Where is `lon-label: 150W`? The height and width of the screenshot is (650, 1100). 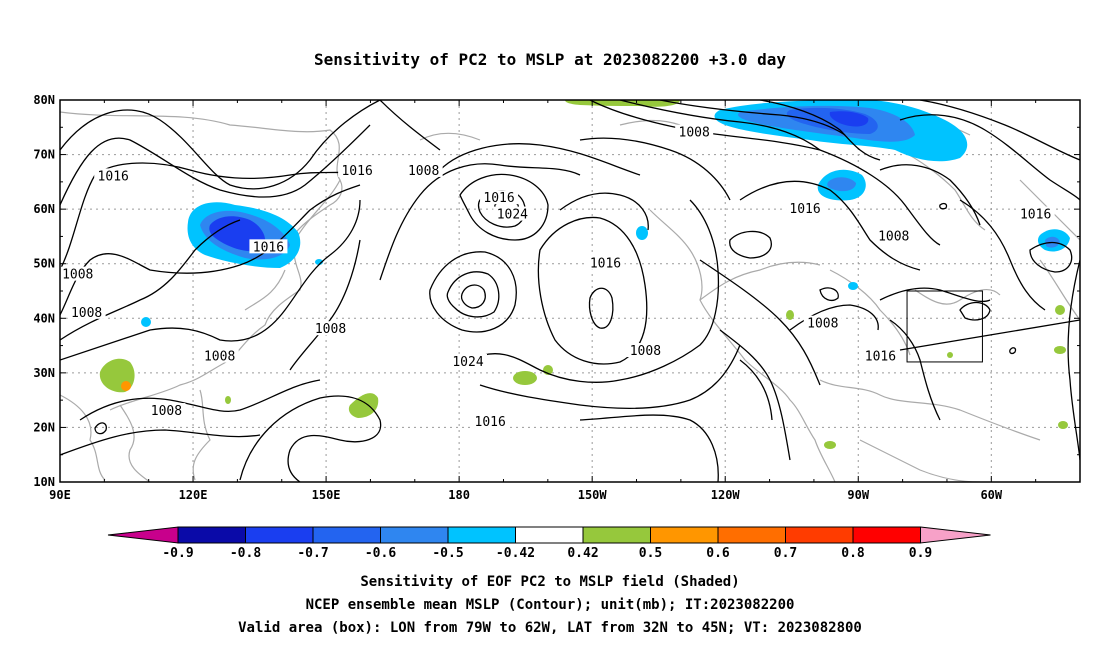 lon-label: 150W is located at coordinates (593, 495).